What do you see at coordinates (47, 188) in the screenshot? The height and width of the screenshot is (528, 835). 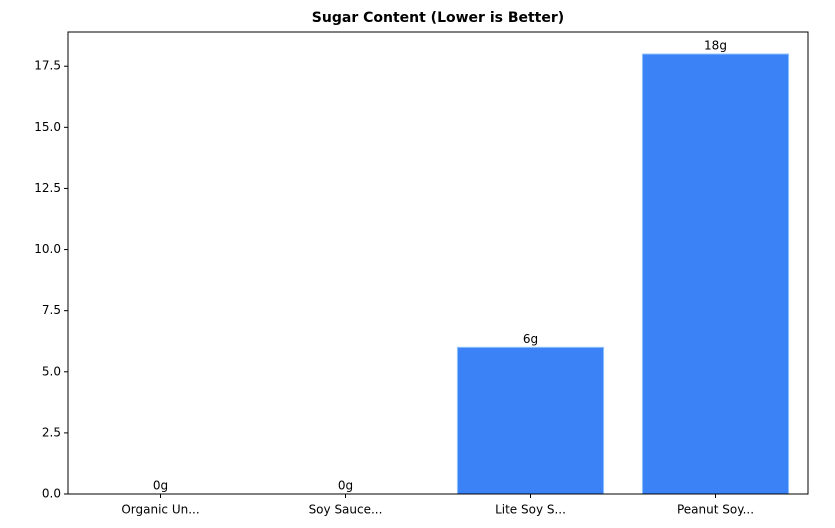 I see `y-tick-label: 12.5` at bounding box center [47, 188].